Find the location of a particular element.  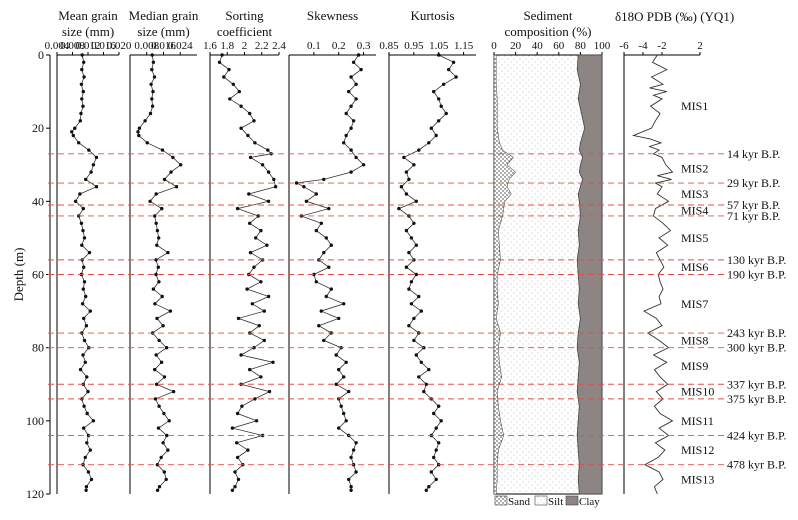

mis-label: MIS10 is located at coordinates (697, 392).